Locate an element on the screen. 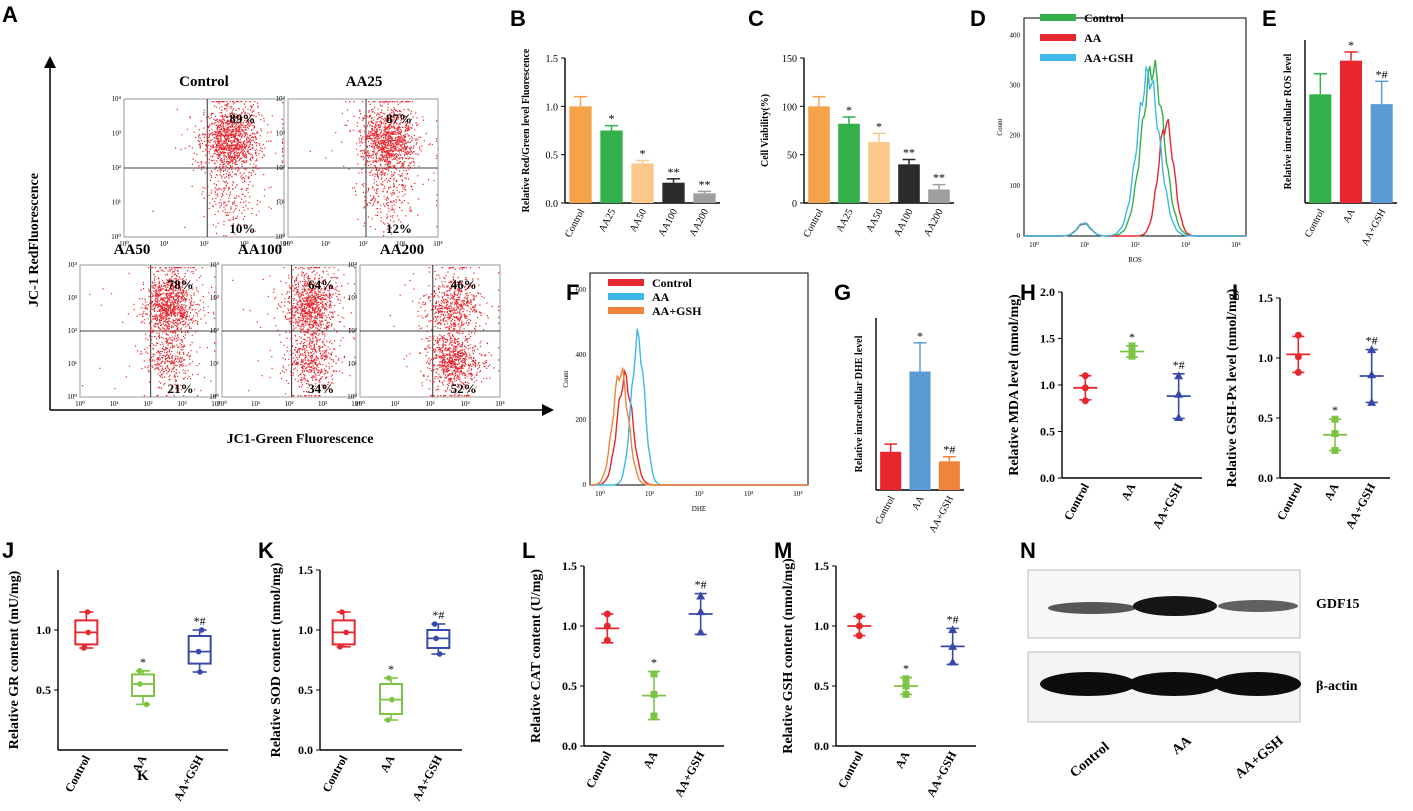  lane-label-control: Control is located at coordinates (1089, 760).